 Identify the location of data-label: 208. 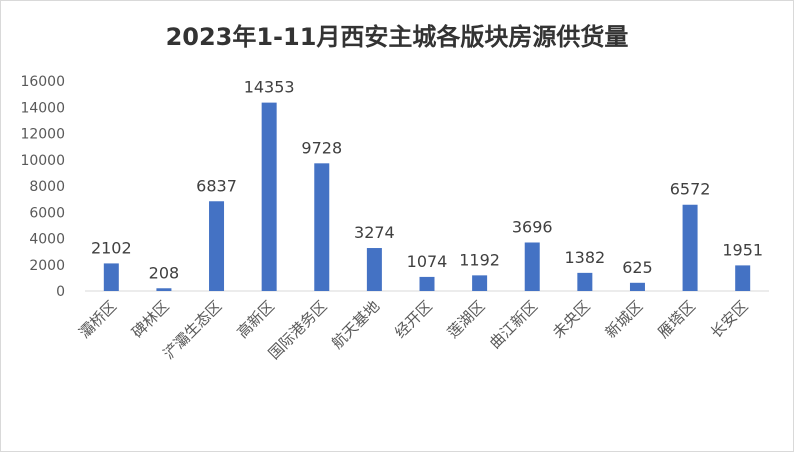
(164, 272).